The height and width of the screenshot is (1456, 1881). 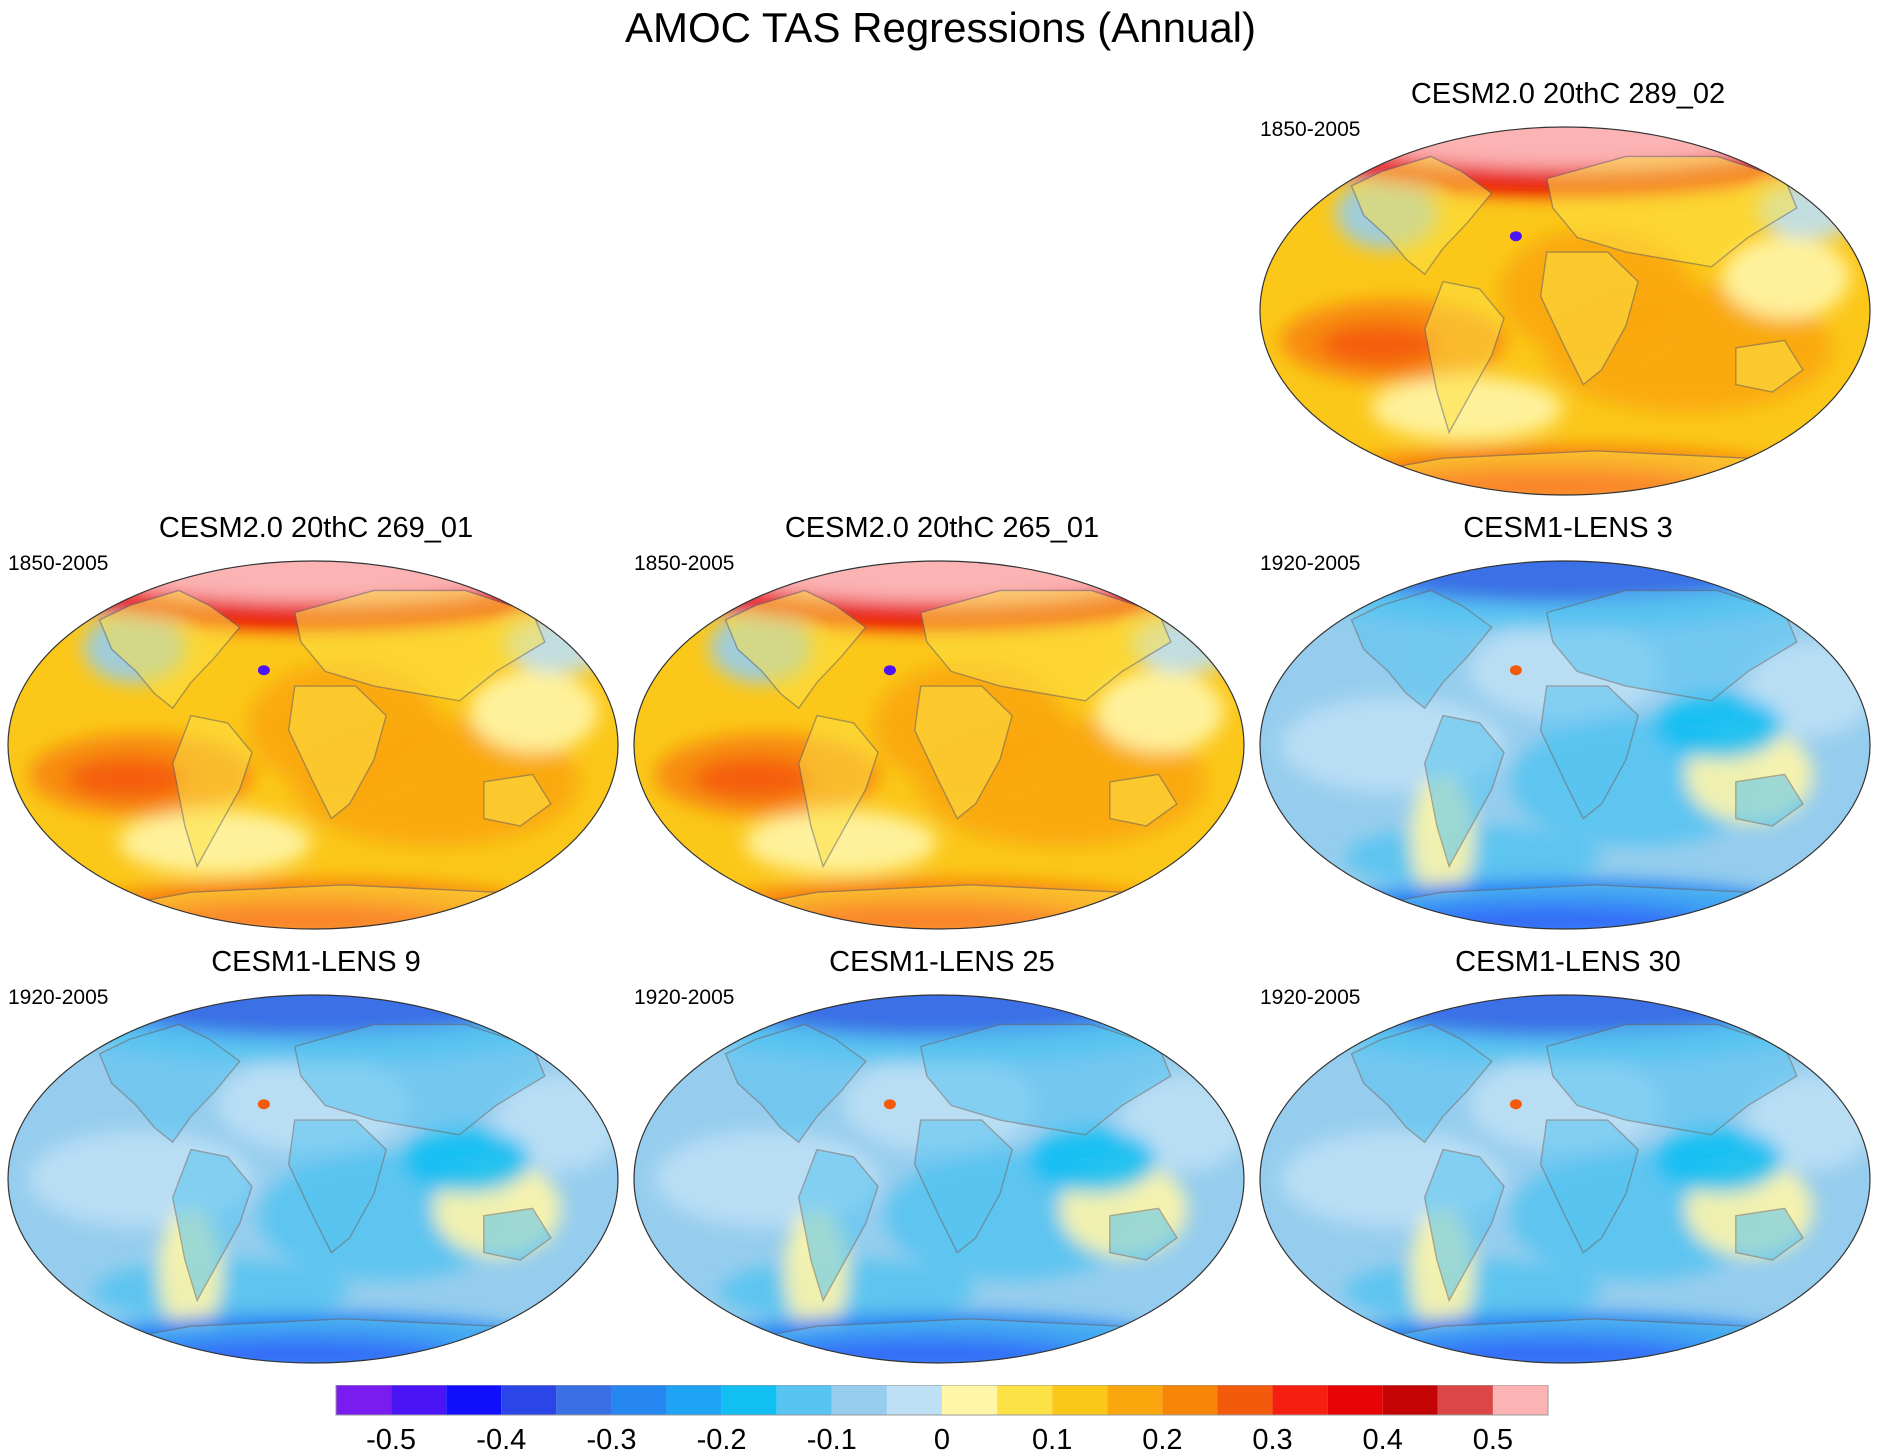 I want to click on figure-title: AMOC TAS Regressions (Annual), so click(x=940, y=27).